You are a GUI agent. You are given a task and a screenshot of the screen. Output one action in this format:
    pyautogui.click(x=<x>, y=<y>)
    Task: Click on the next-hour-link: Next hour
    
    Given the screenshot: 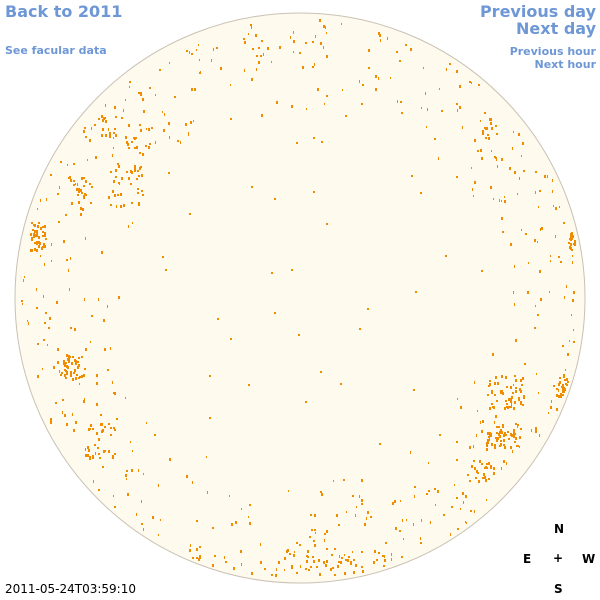 What is the action you would take?
    pyautogui.click(x=565, y=64)
    